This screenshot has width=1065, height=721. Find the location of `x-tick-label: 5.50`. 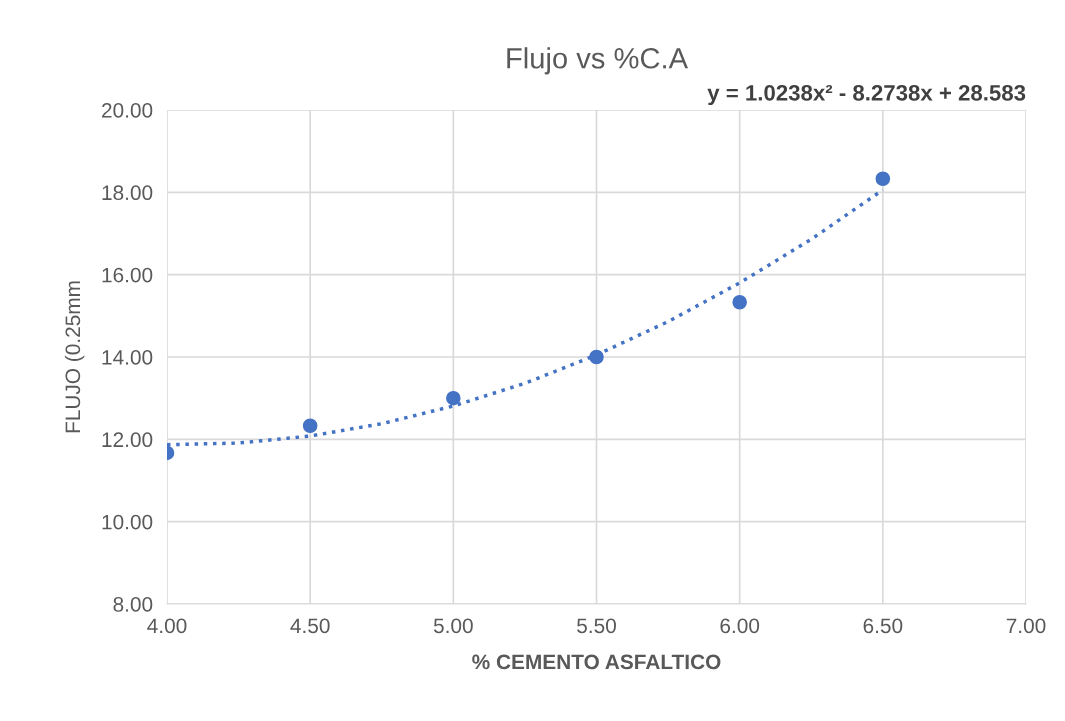

x-tick-label: 5.50 is located at coordinates (596, 626).